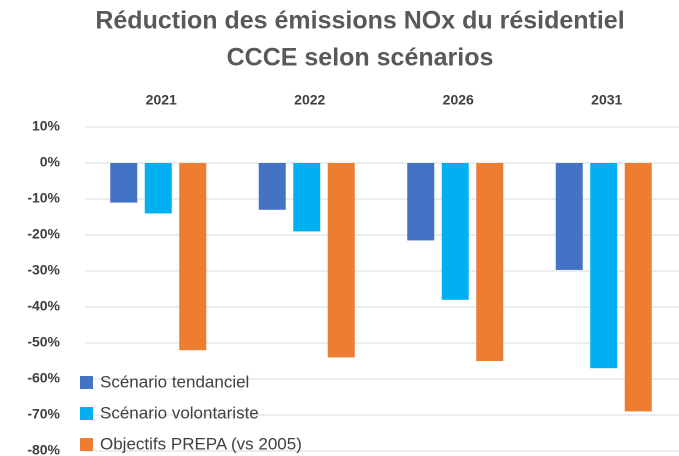  I want to click on y-tick-label: -40%, so click(43, 306).